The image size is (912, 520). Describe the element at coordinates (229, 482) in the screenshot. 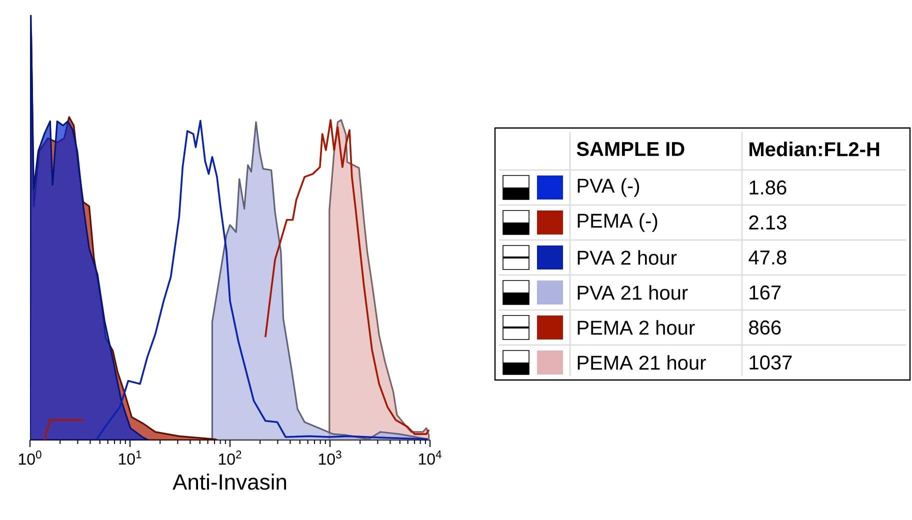

I see `x-axis-title: Anti-Invasin` at that location.